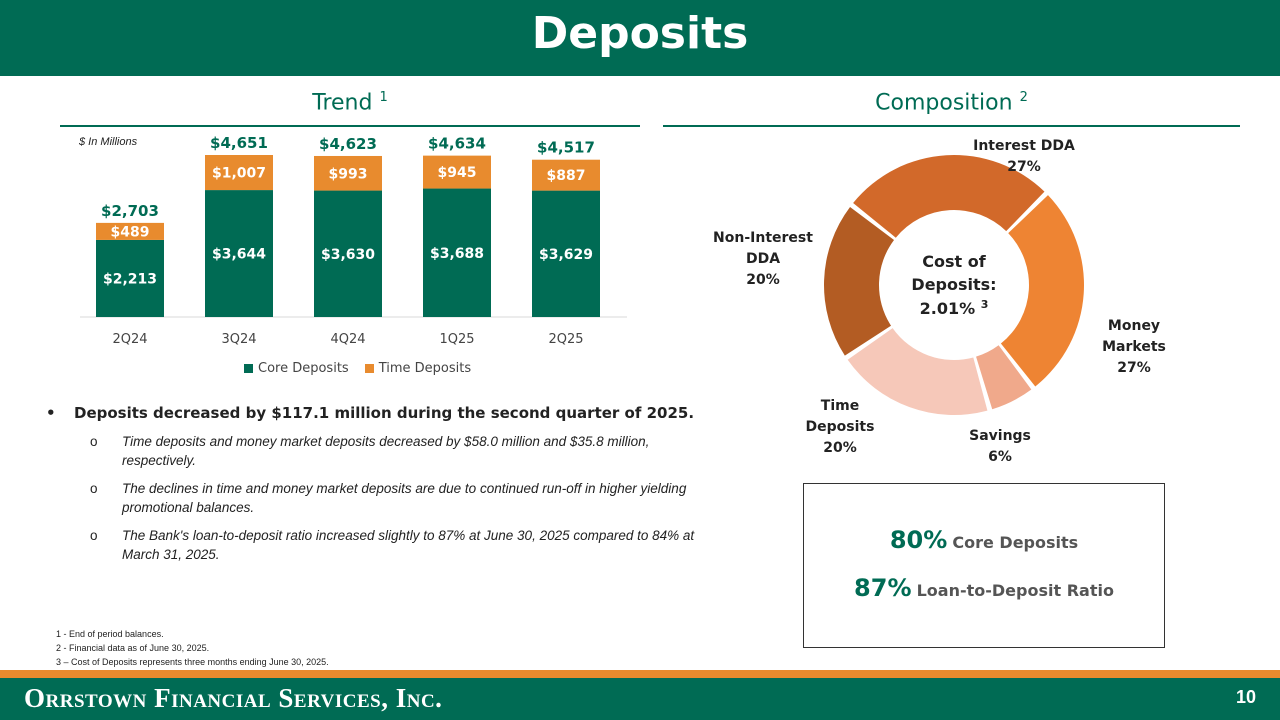 Image resolution: width=1280 pixels, height=720 pixels. I want to click on footnote-2: 2 - Financial data as of June 30, 2025., so click(133, 648).